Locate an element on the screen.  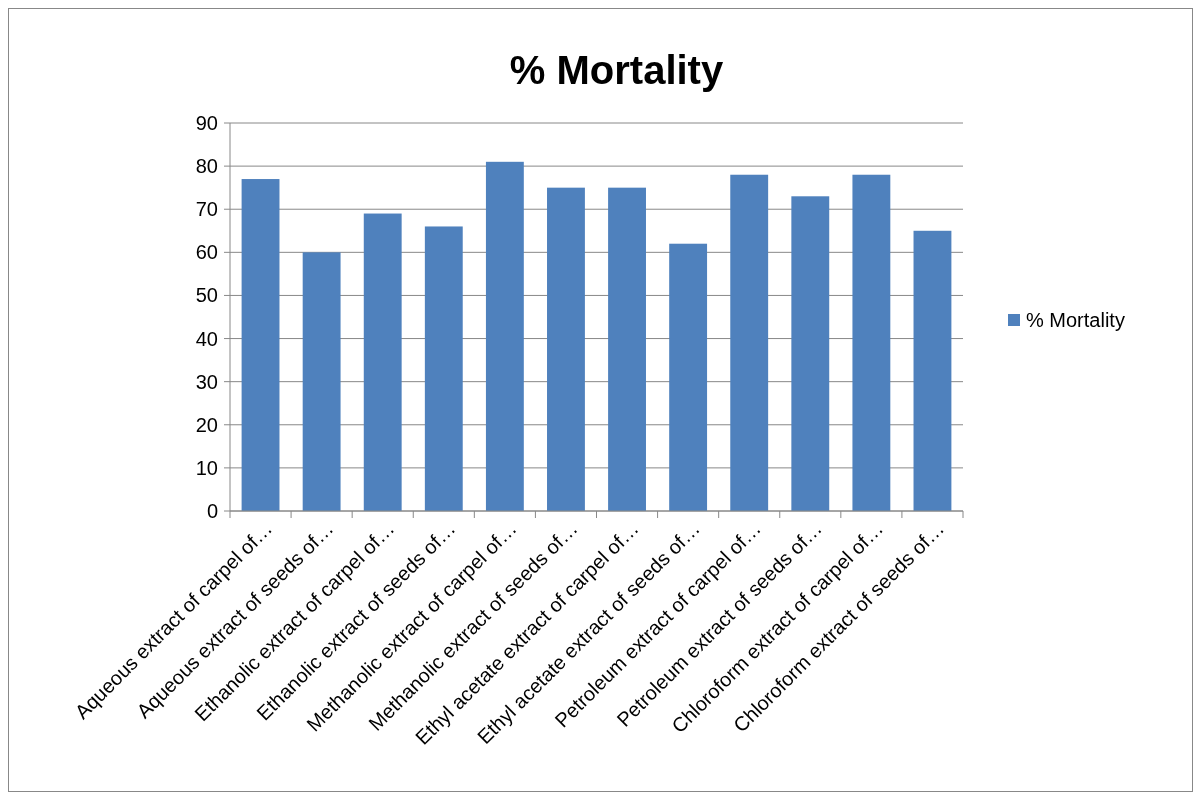
y-tick-label: 60 is located at coordinates (206, 252).